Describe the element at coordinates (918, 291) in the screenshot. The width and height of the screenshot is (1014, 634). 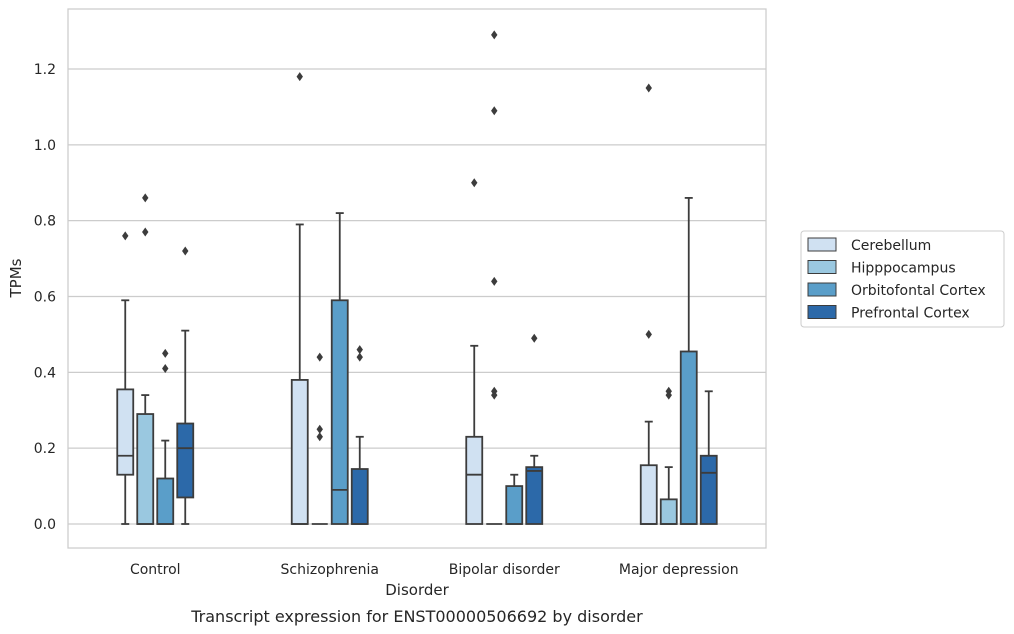
I see `legend-label: Orbitofontal Cortex` at that location.